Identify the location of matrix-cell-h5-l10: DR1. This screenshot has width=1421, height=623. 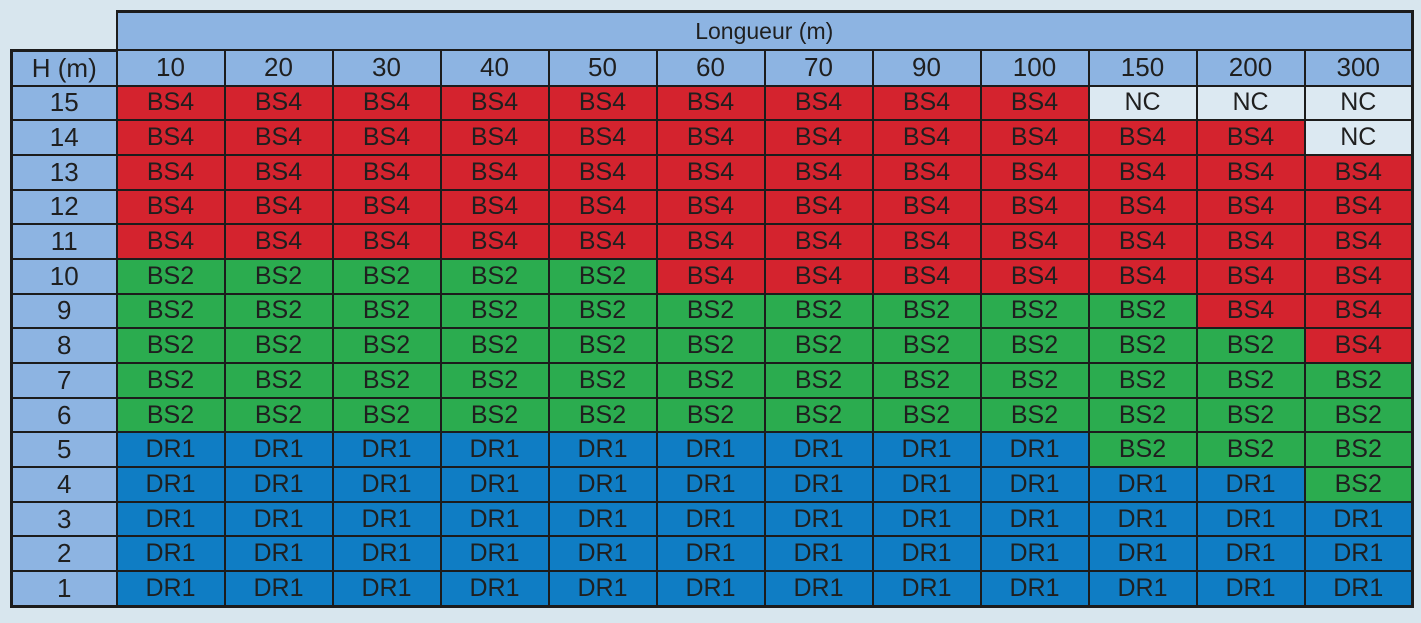
(170, 450).